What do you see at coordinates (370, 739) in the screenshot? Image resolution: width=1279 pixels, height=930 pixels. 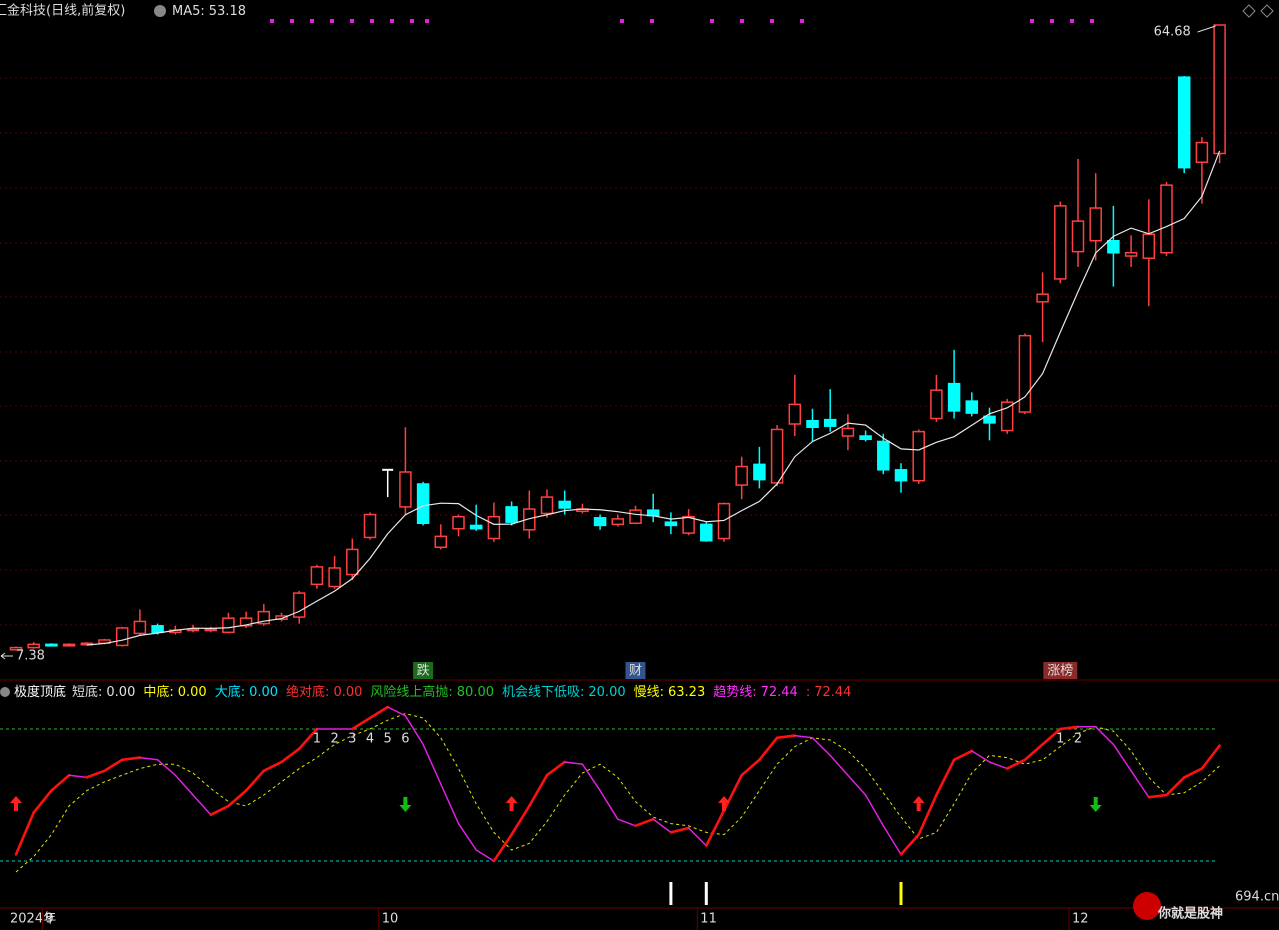 I see `count-label: 4` at bounding box center [370, 739].